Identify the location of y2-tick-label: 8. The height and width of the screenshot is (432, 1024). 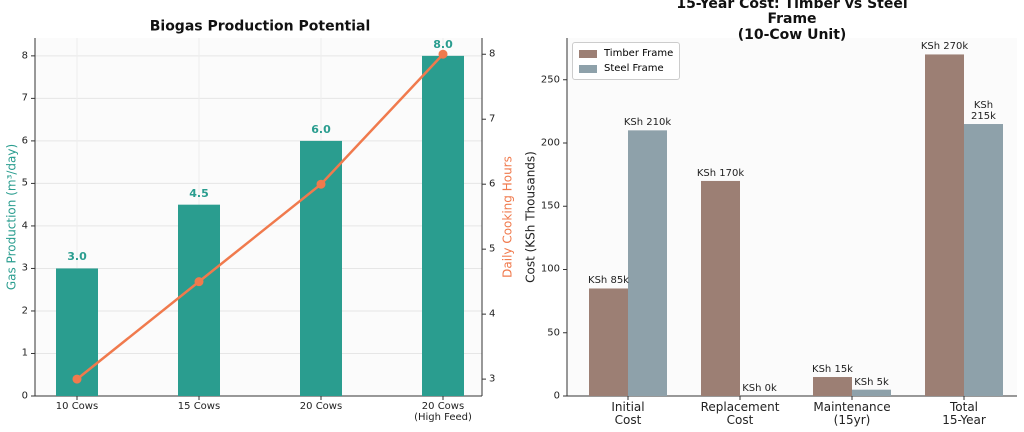
(492, 54).